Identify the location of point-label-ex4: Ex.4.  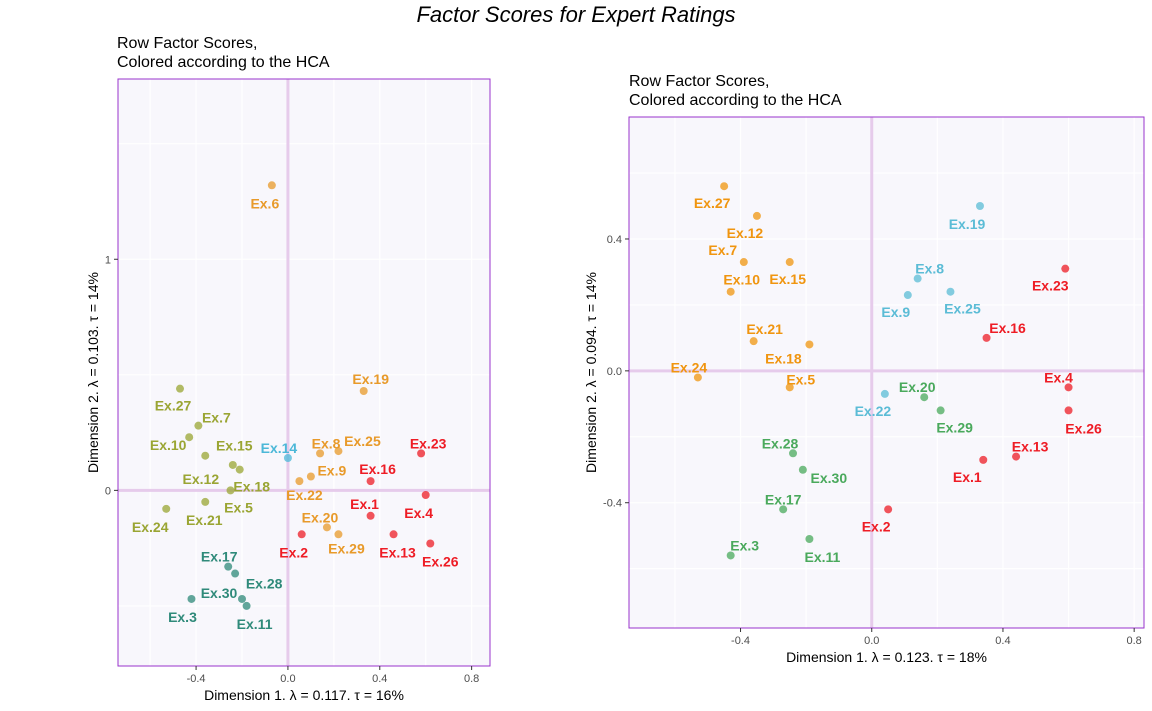
(418, 513).